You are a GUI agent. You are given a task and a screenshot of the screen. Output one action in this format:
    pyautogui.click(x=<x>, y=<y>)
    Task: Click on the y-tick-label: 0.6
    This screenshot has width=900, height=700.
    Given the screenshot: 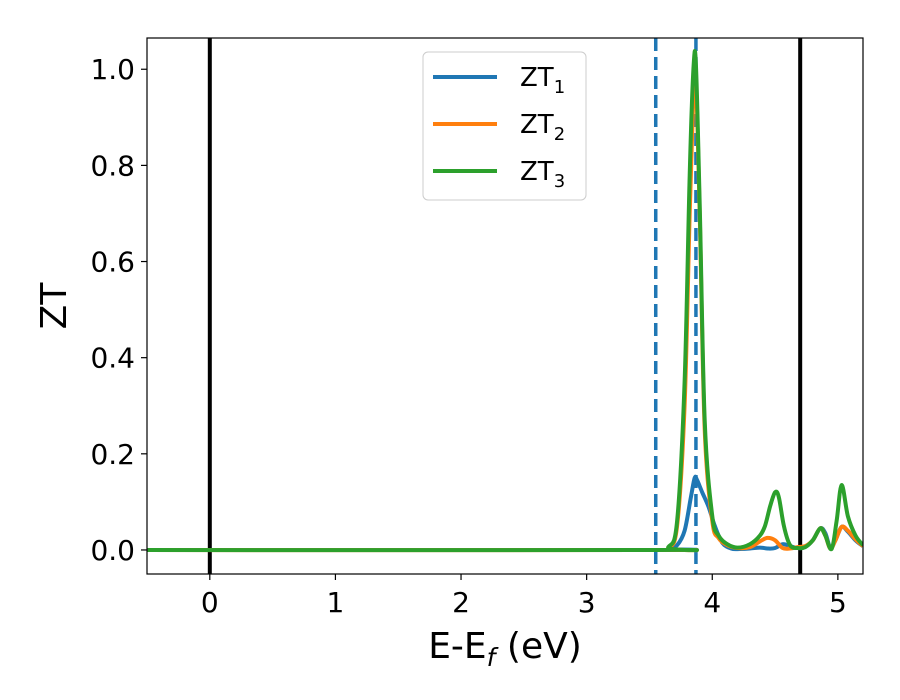 What is the action you would take?
    pyautogui.click(x=112, y=262)
    